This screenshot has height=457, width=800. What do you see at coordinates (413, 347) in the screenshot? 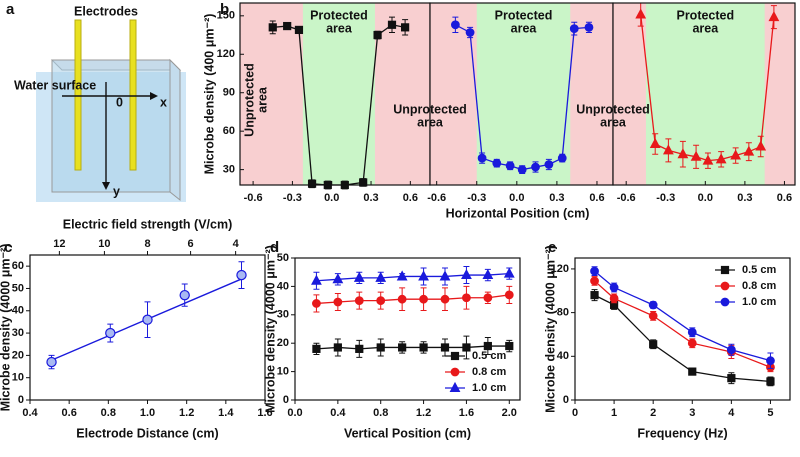
I see `series-line` at bounding box center [413, 347].